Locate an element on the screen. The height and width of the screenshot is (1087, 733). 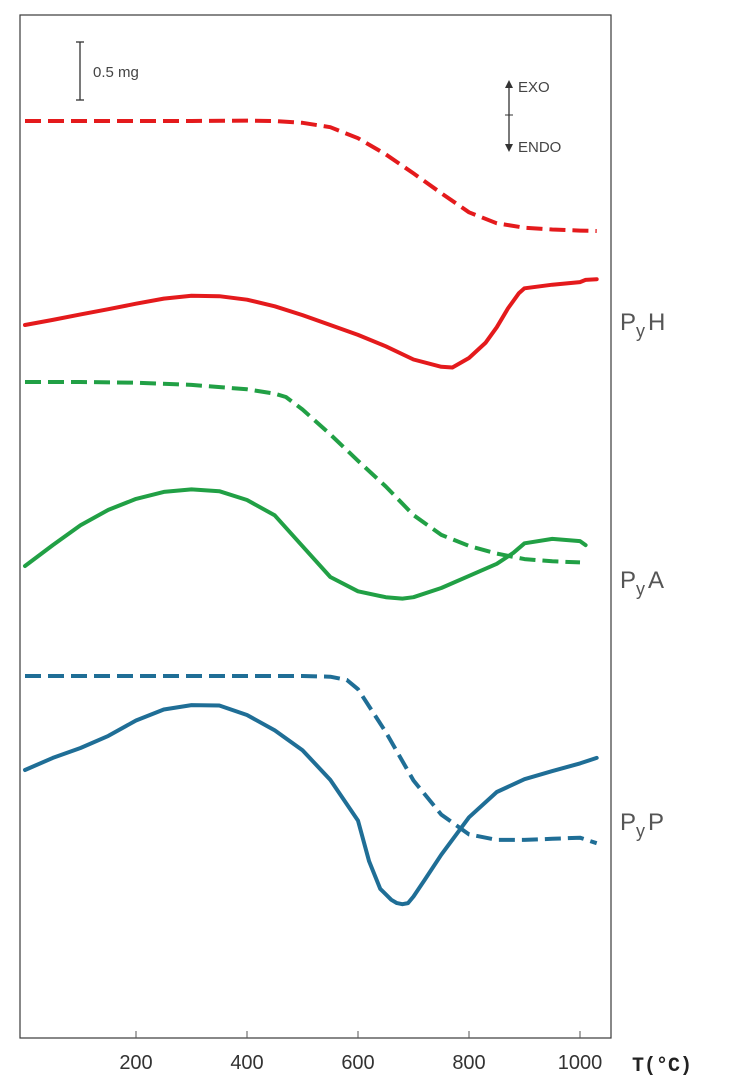
x-tick-label: 400 is located at coordinates (246, 1063).